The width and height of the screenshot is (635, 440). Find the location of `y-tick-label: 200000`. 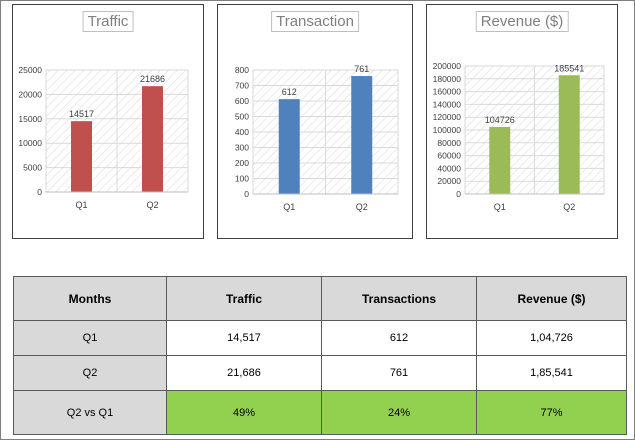

y-tick-label: 200000 is located at coordinates (447, 66).